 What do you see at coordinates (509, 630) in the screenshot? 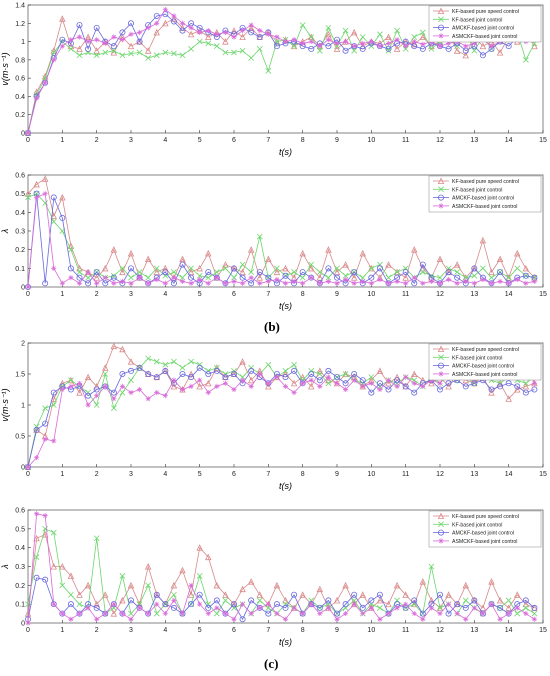
I see `x-tick-label: 14` at bounding box center [509, 630].